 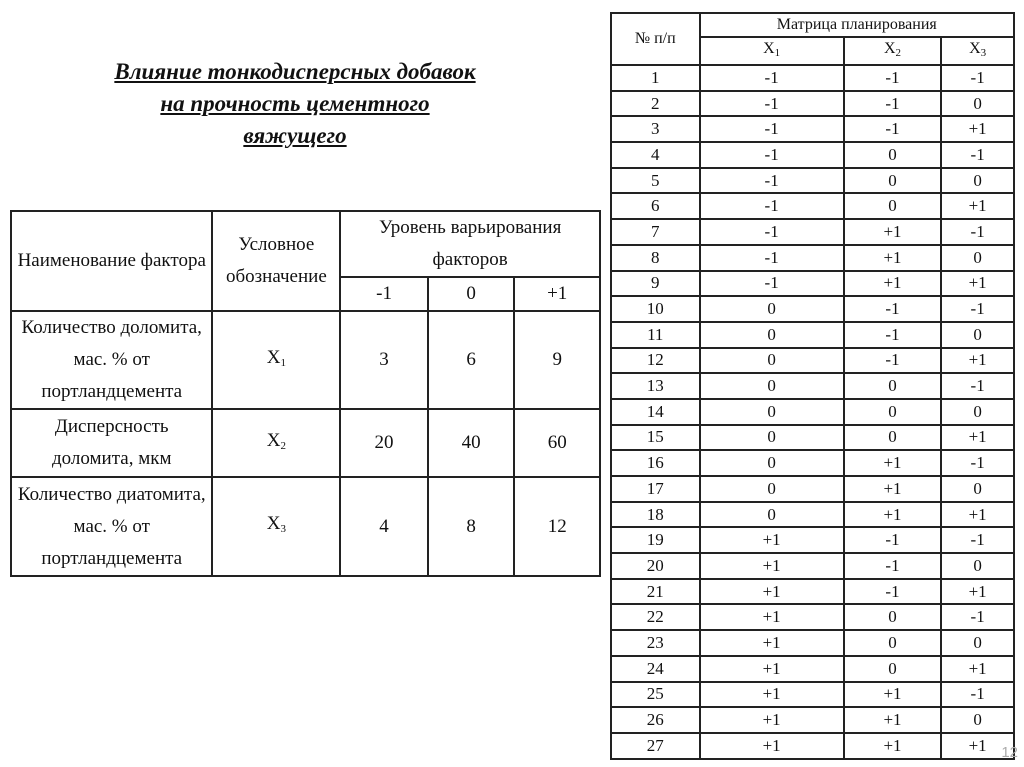 I want to click on symbol-index: 1, so click(x=777, y=53).